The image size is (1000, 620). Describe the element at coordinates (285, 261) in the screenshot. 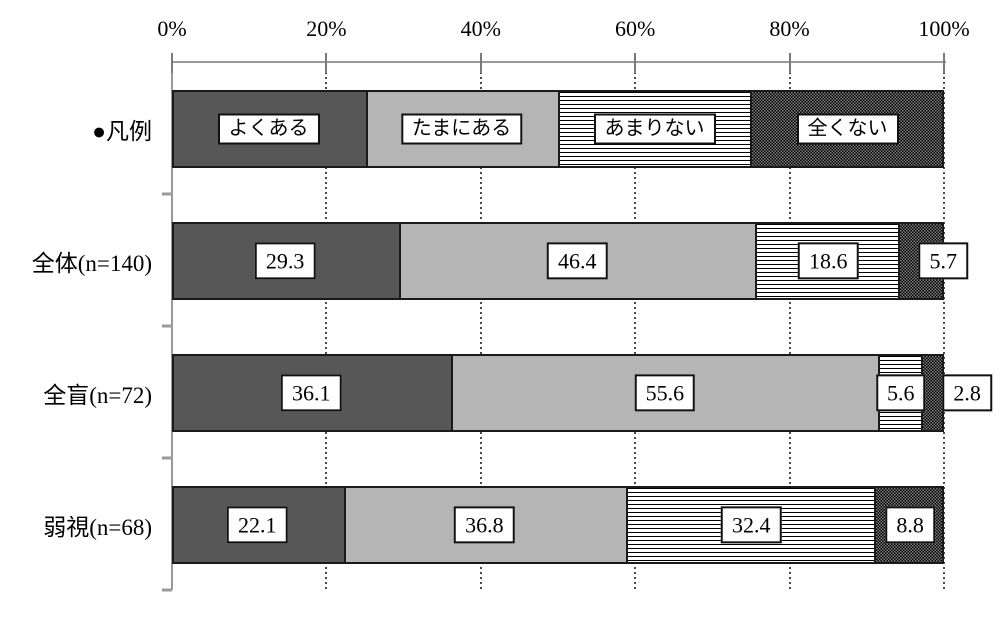

I see `value-label-box: 29.3` at that location.